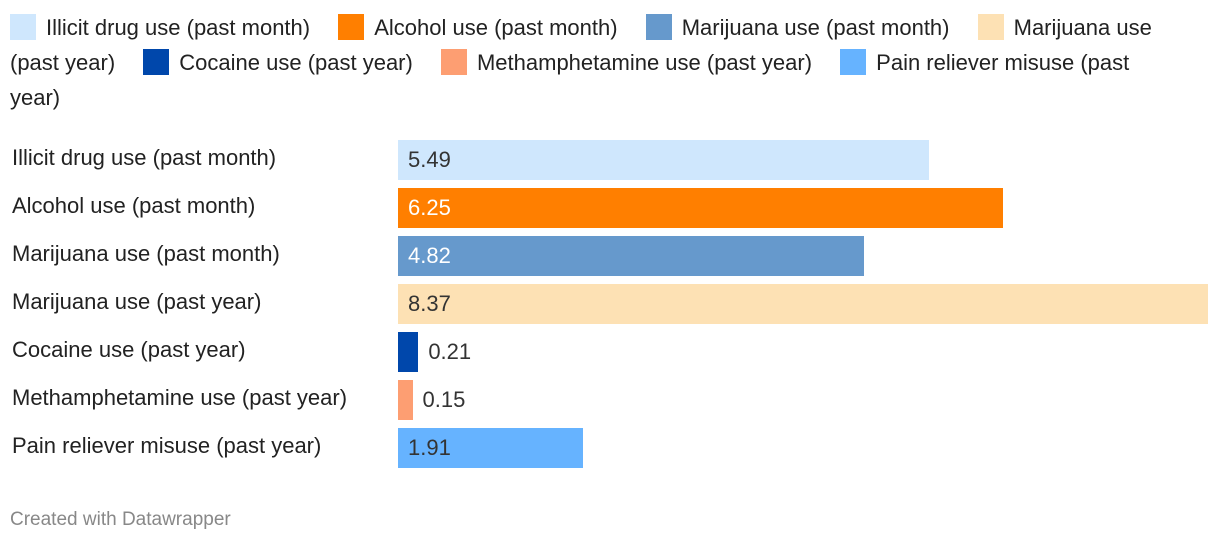 Image resolution: width=1220 pixels, height=544 pixels. I want to click on category-label: Methamphetamine use (past year), so click(180, 397).